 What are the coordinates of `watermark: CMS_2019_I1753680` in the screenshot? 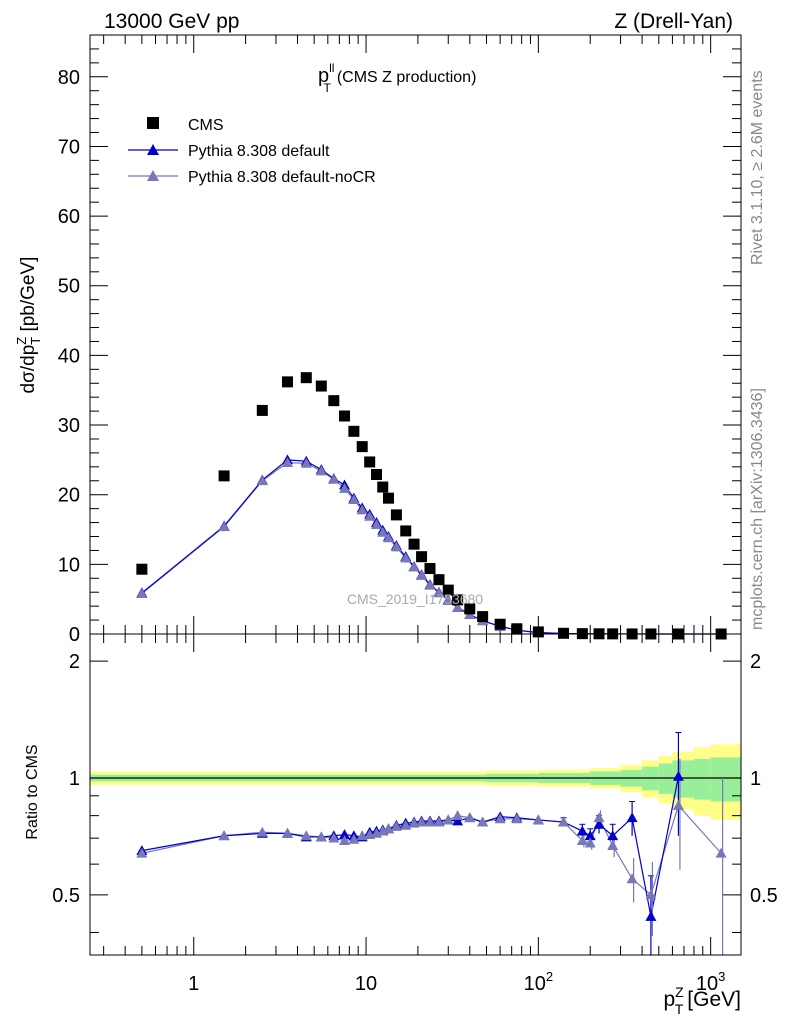 It's located at (415, 599).